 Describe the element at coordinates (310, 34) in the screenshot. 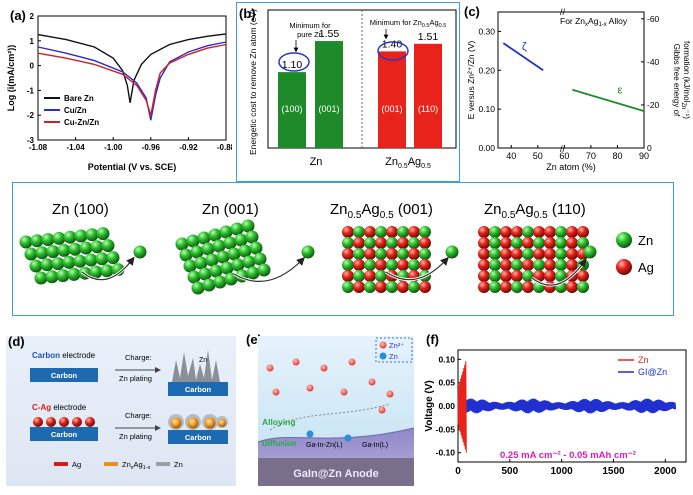

I see `b-min-pure-2: pure Zn` at that location.